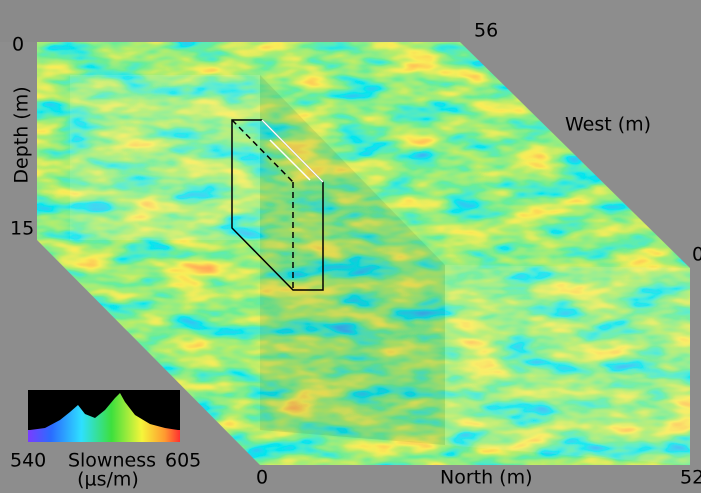 This screenshot has width=701, height=493. What do you see at coordinates (690, 478) in the screenshot?
I see `north-tick: 52` at bounding box center [690, 478].